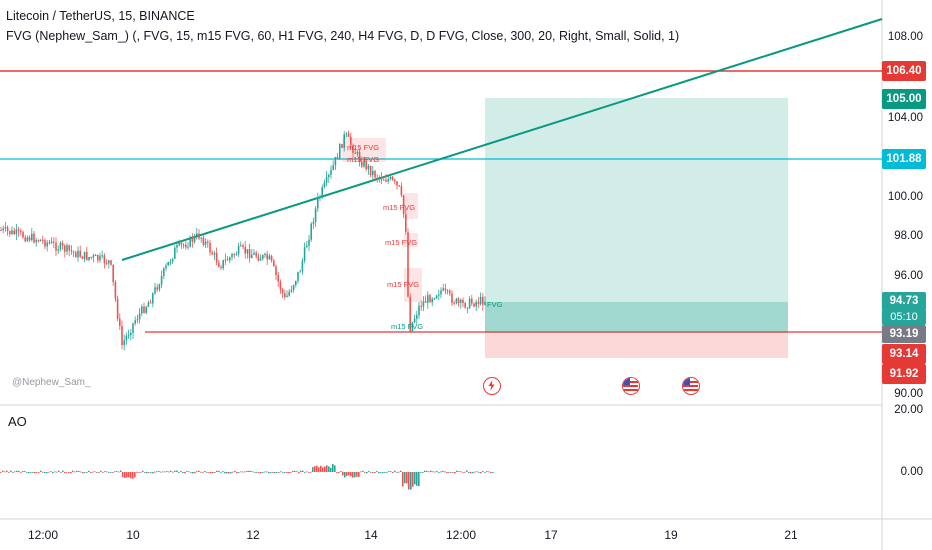 This screenshot has width=932, height=550. Describe the element at coordinates (636, 345) in the screenshot. I see `long-position-stop-zone` at that location.